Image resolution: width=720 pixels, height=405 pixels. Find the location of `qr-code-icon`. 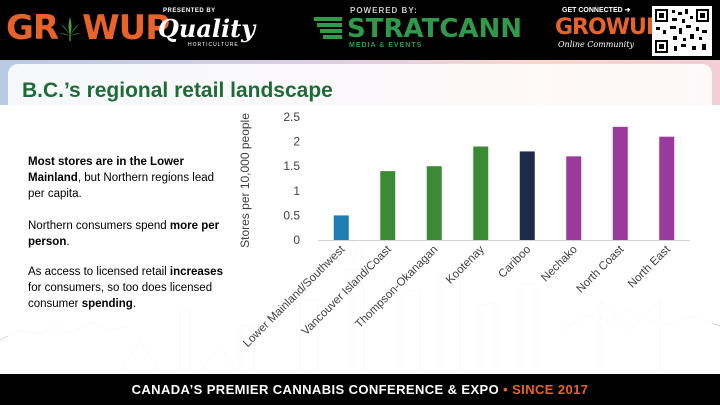

qr-code-icon is located at coordinates (682, 31).